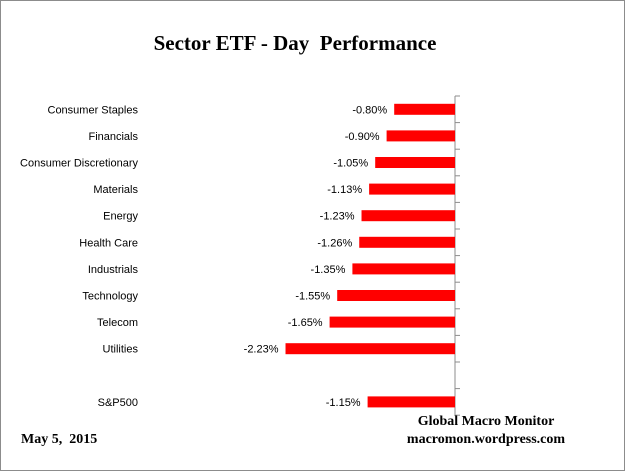 This screenshot has height=471, width=625. I want to click on data-label: -1.15%, so click(343, 403).